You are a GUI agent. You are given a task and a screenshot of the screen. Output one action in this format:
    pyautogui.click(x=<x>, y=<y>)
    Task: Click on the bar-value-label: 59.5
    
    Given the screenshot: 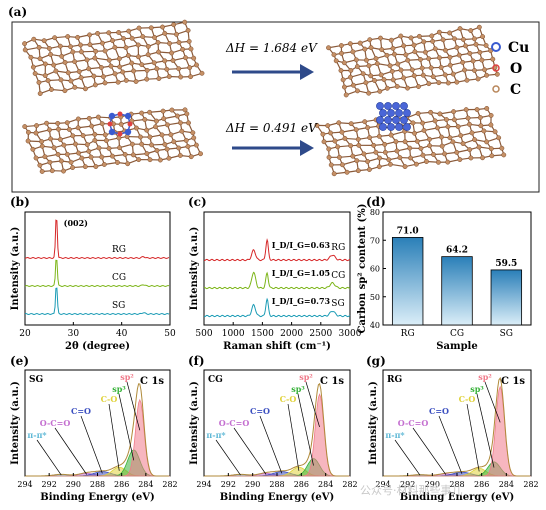 What is the action you would take?
    pyautogui.click(x=506, y=264)
    